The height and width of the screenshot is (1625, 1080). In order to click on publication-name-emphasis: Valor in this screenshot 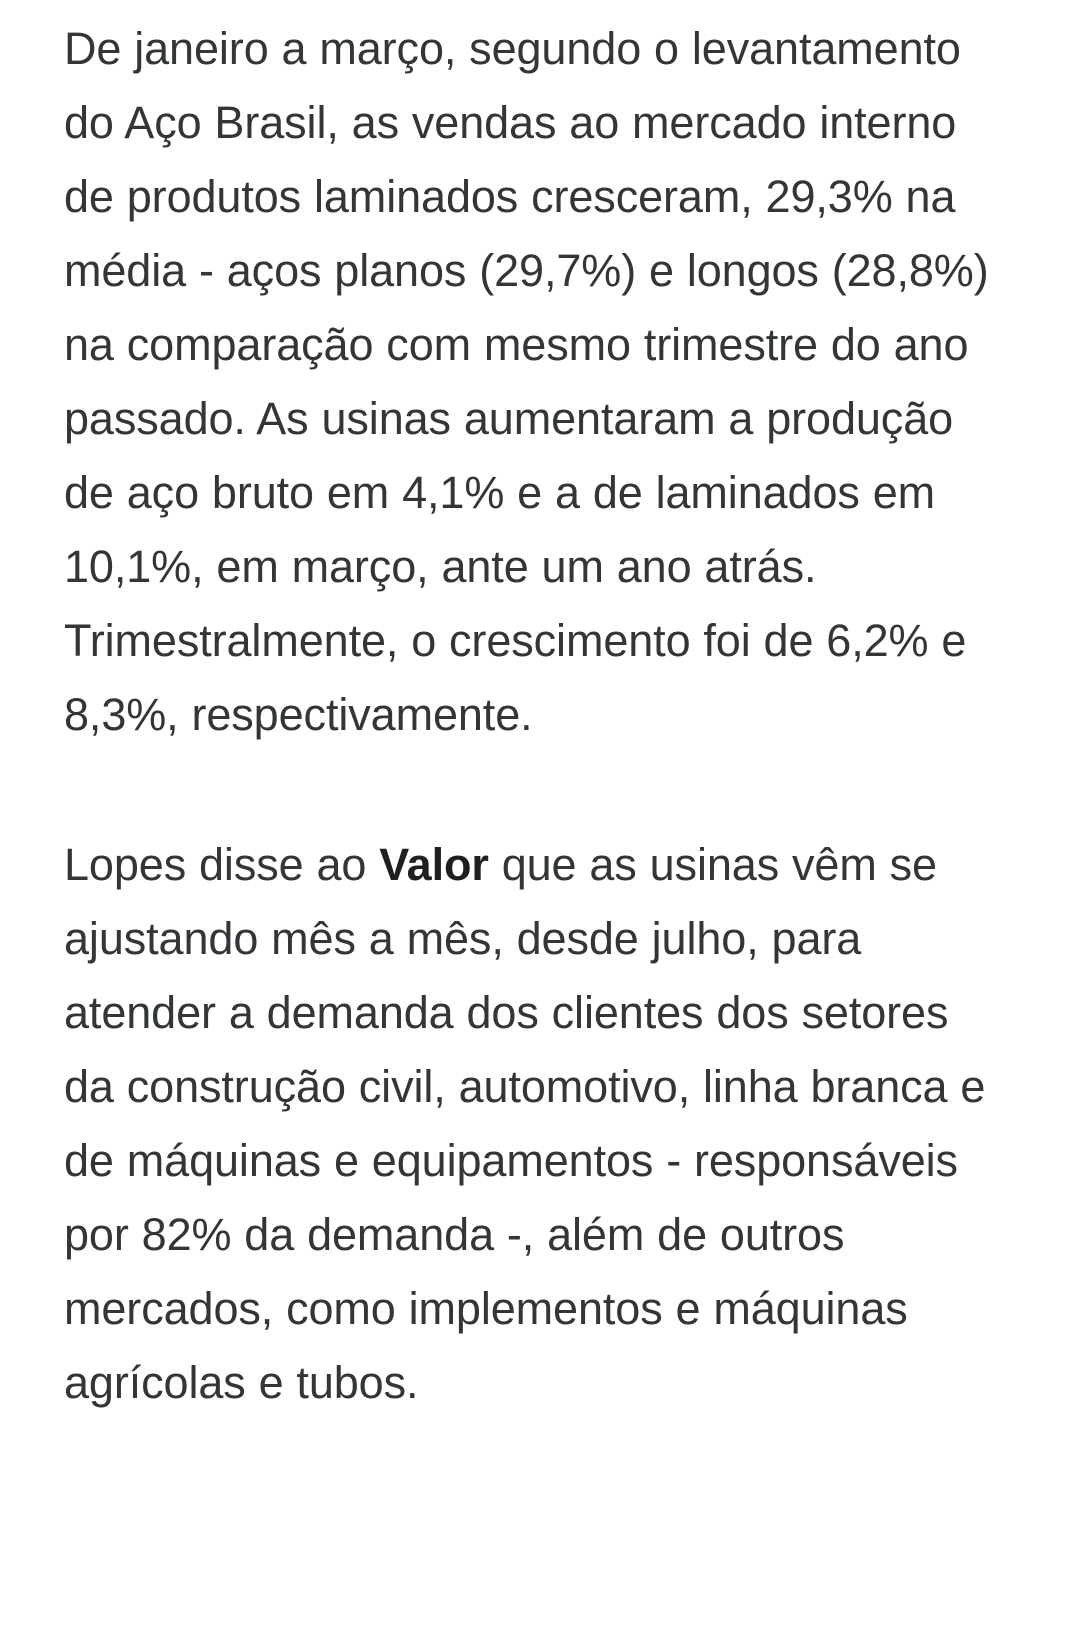, I will do `click(434, 864)`.